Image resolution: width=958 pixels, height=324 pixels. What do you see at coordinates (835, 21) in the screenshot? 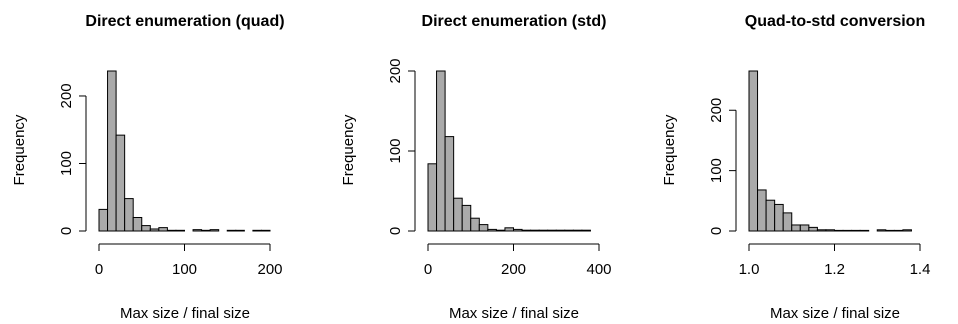
I see `chart-title: Quad-to-std conversion` at bounding box center [835, 21].